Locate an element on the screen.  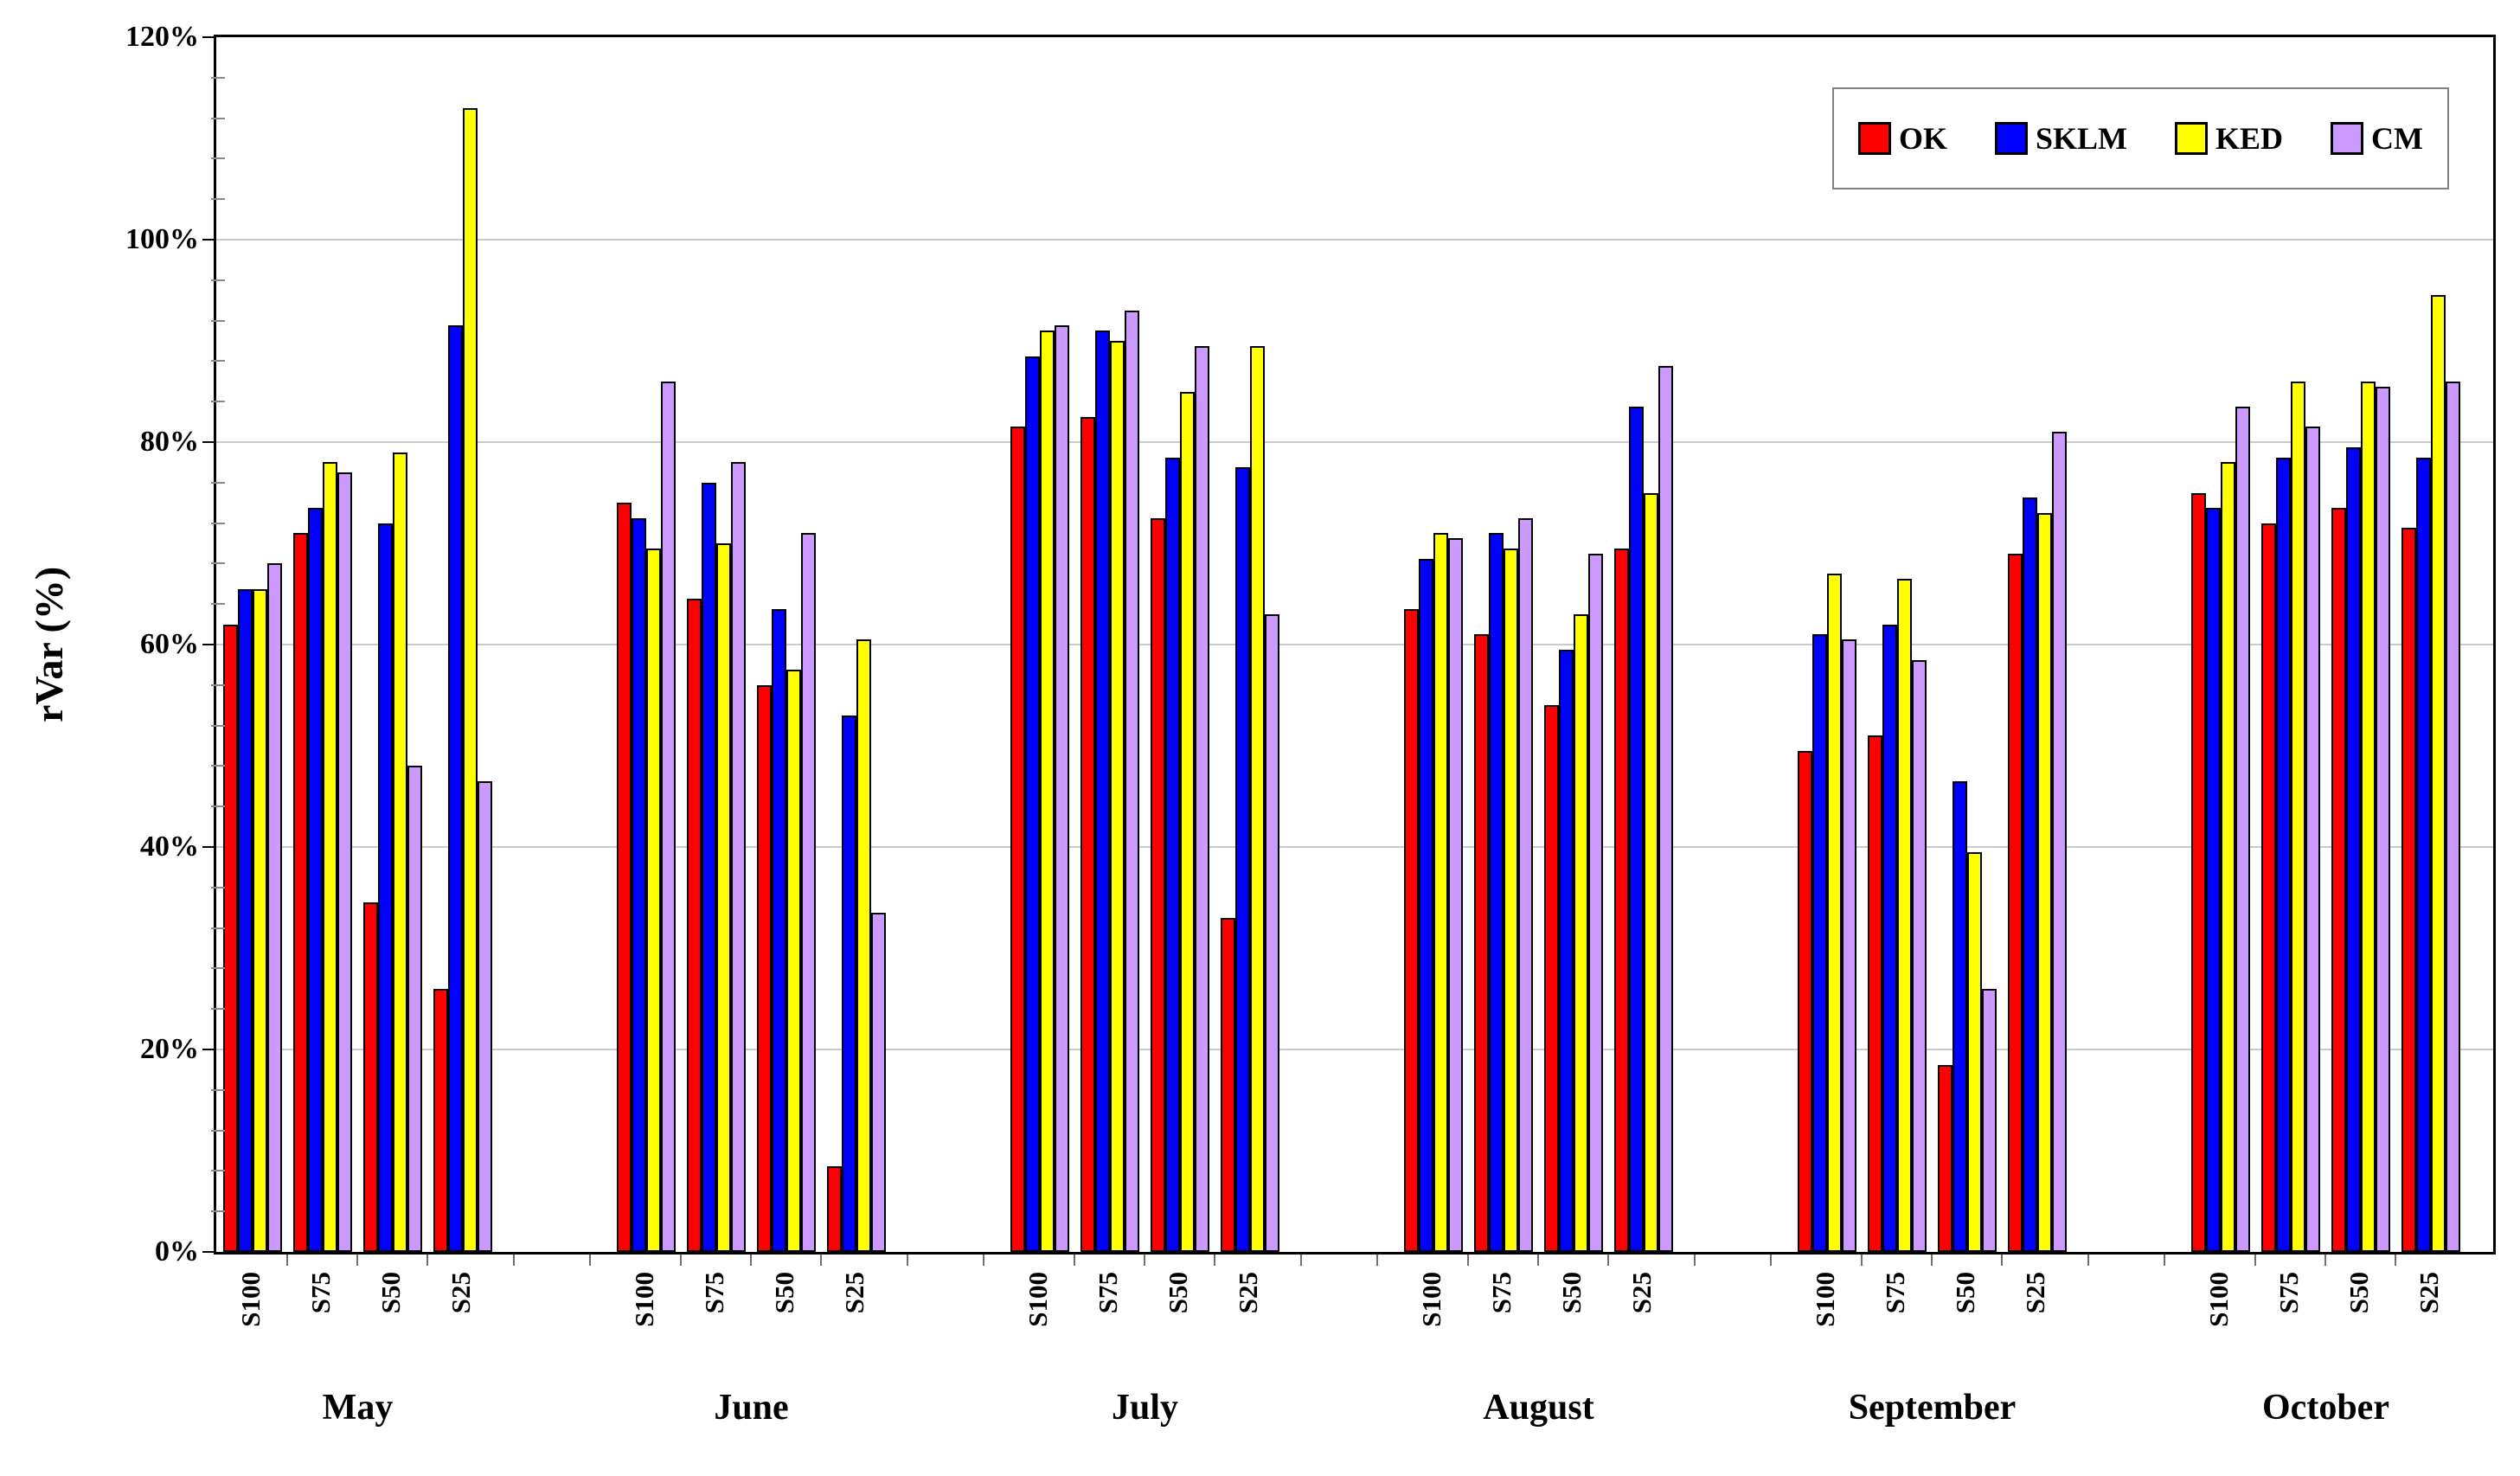
bar-october-s25-ked is located at coordinates (2438, 773).